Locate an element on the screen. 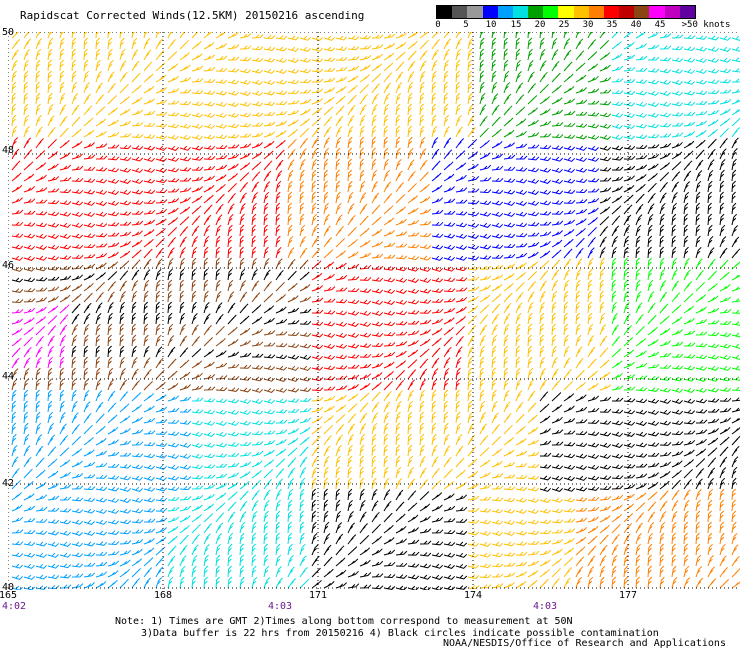  lat-label: 44 is located at coordinates (8, 376).